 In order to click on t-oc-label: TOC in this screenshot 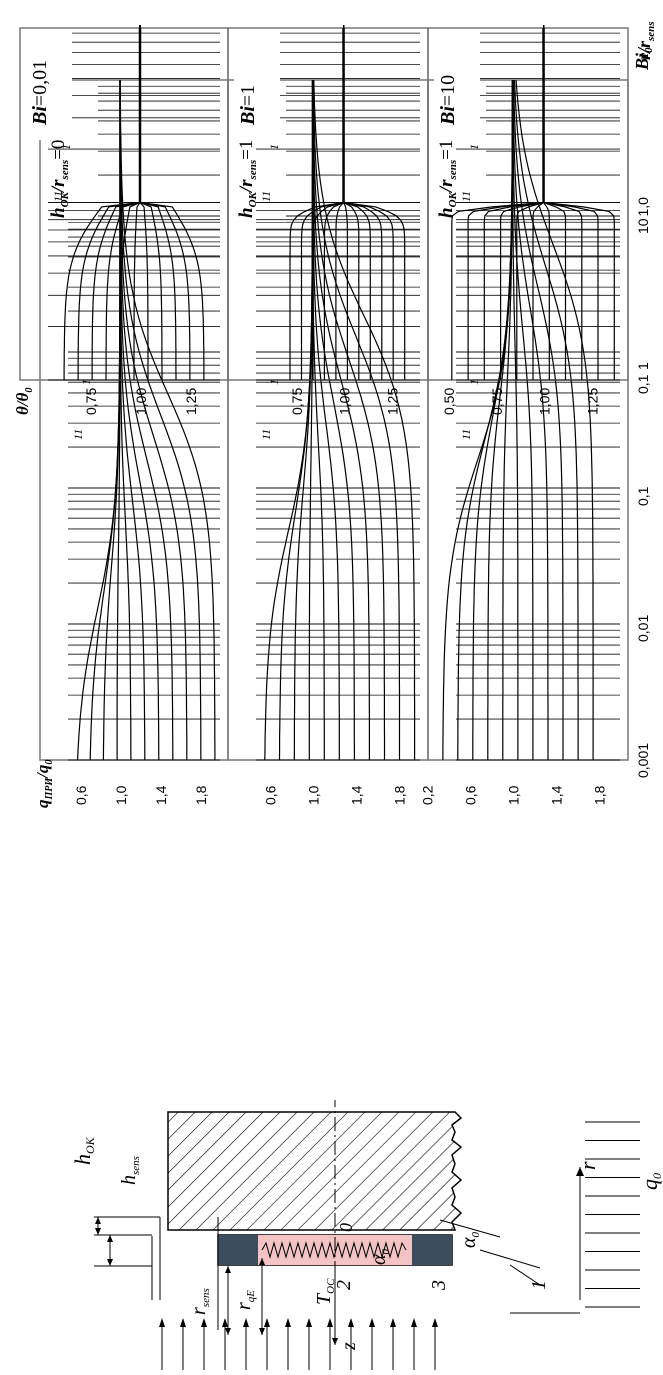, I will do `click(325, 1291)`.